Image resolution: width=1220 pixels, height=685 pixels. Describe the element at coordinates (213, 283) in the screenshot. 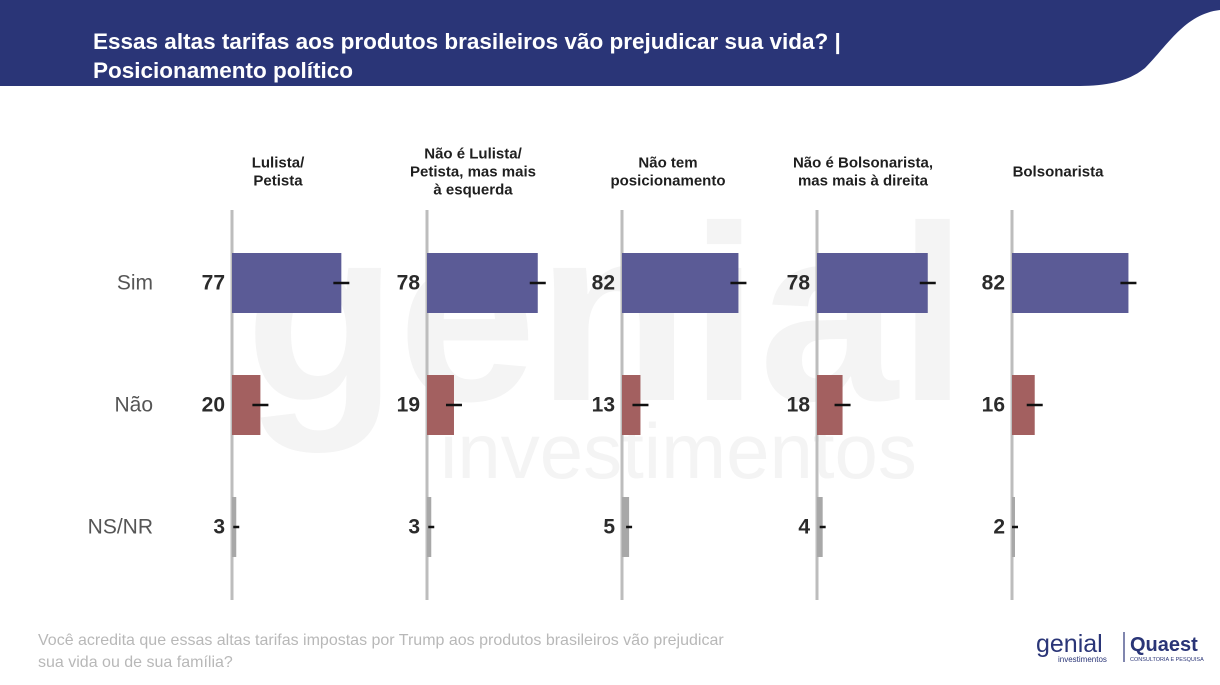

I see `value-label-sim: 77` at that location.